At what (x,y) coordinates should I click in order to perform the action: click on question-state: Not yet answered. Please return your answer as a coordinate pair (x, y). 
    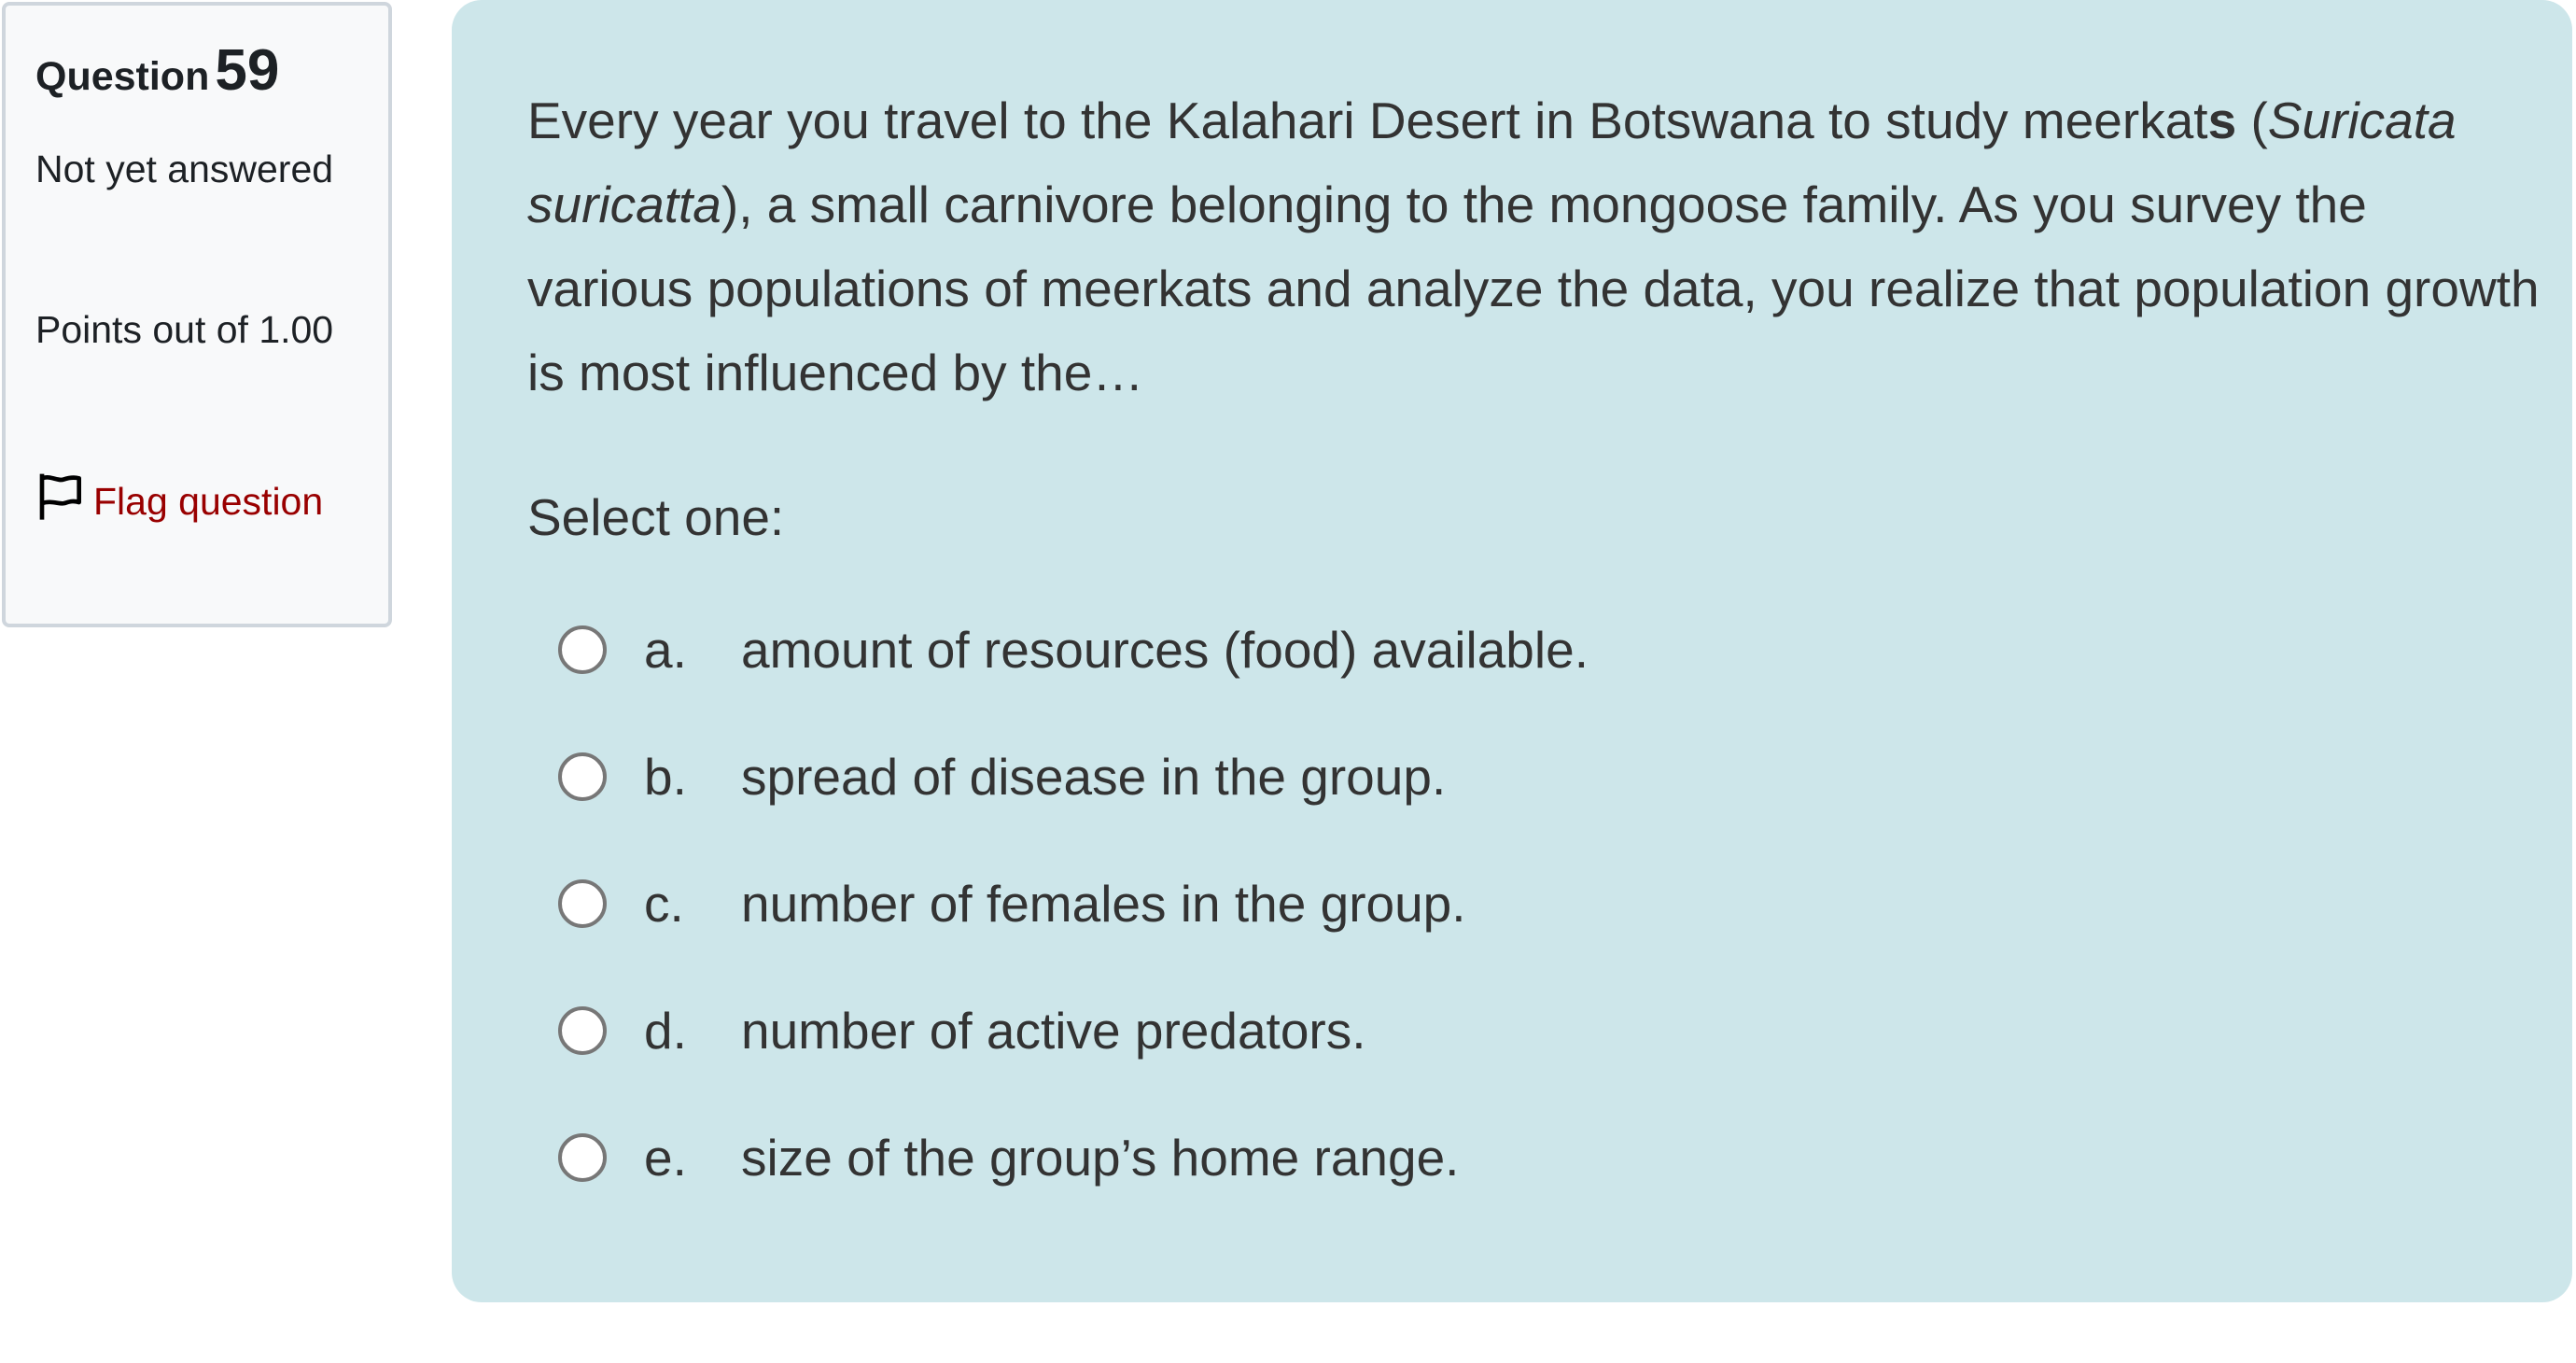
    Looking at the image, I should click on (184, 169).